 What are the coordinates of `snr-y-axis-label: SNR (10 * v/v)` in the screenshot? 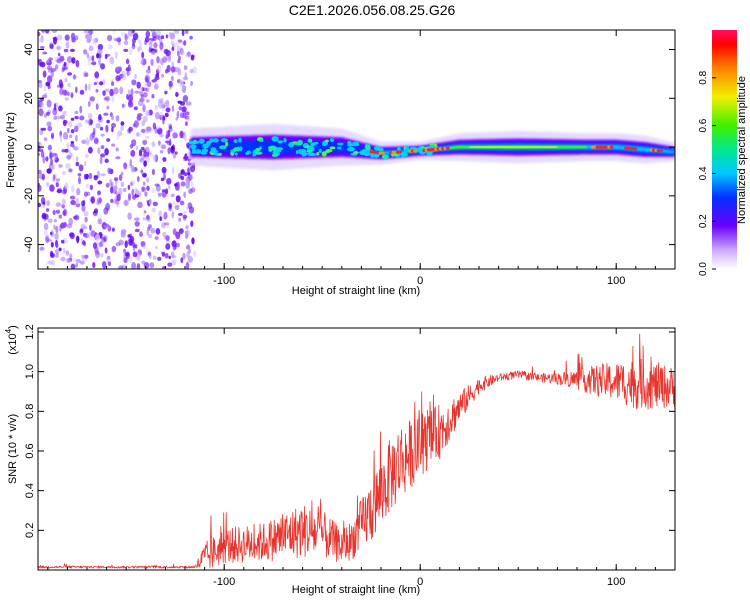 It's located at (13, 449).